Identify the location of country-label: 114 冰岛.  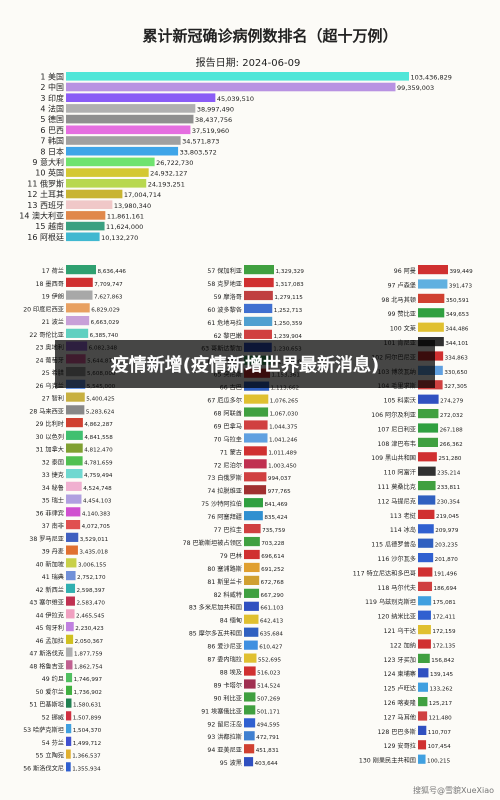
(403, 530).